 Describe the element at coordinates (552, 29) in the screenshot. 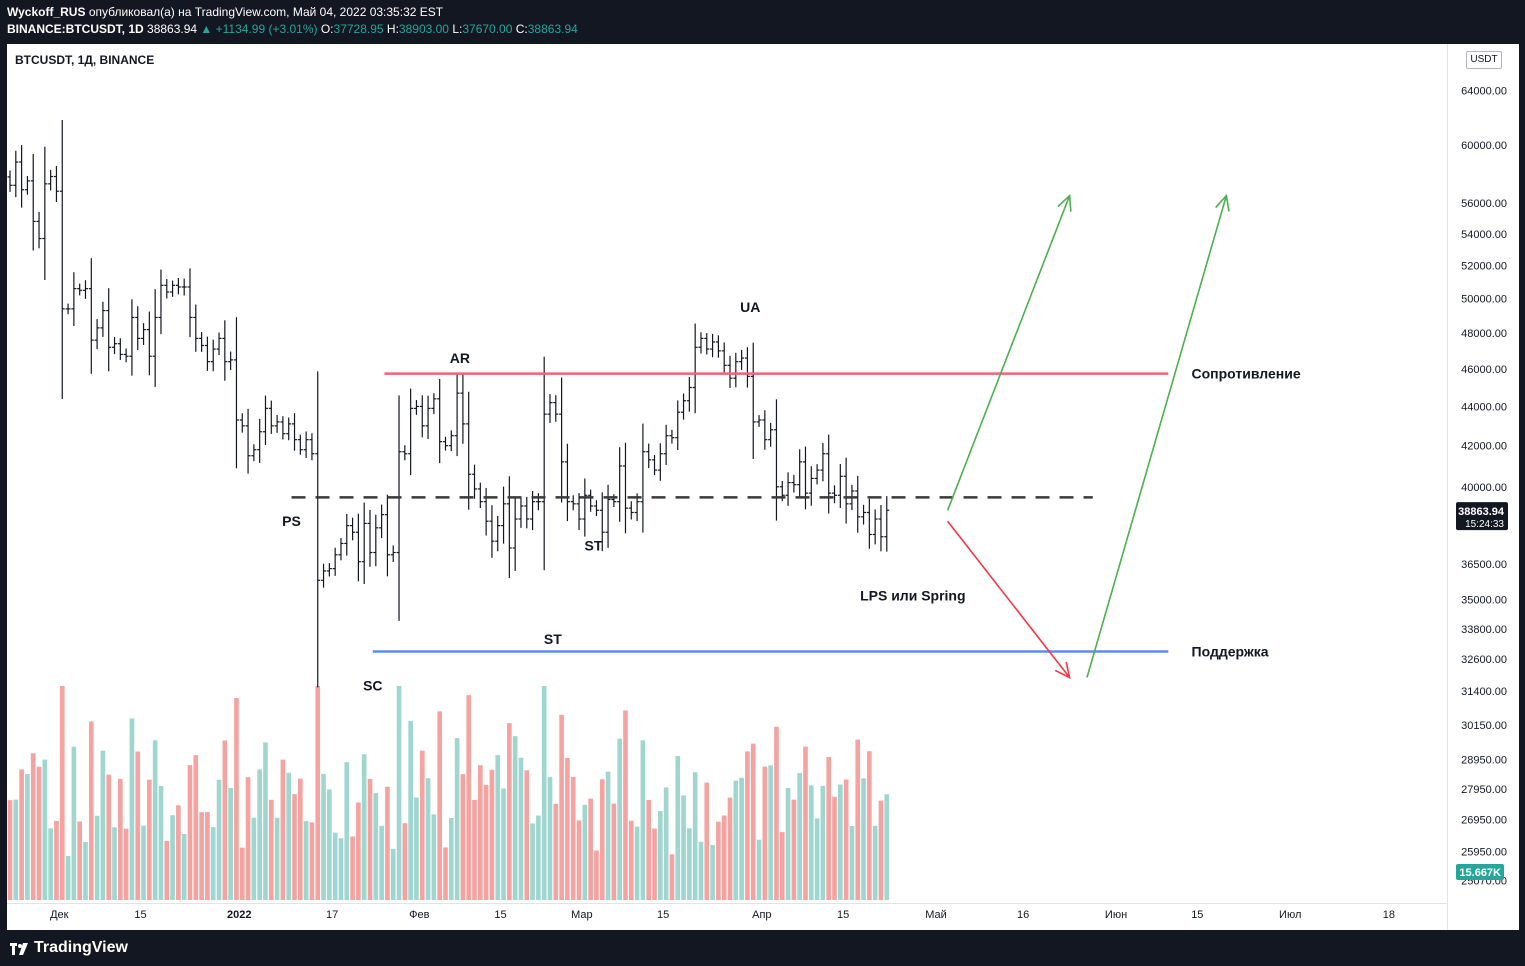

I see `close-value: 38863.94` at that location.